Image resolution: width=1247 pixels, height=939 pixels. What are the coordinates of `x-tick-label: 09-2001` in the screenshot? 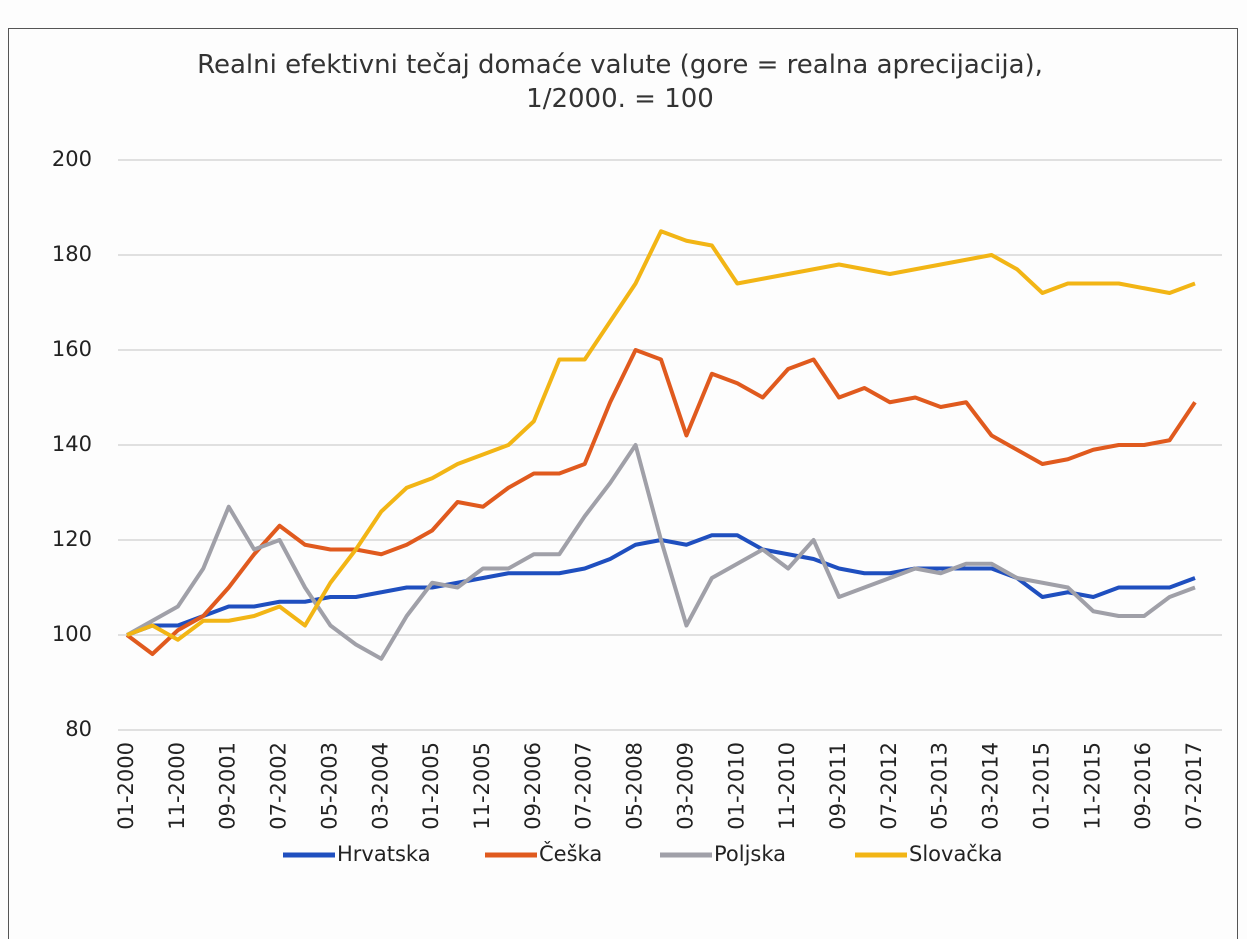 It's located at (228, 786).